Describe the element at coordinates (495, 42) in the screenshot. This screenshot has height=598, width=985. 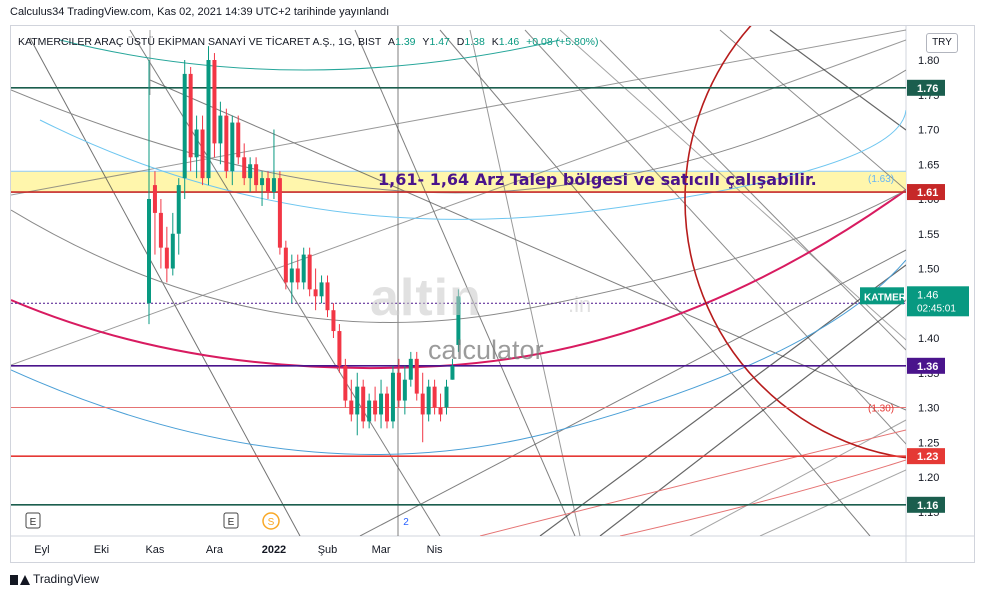
I see `close-label: K` at that location.